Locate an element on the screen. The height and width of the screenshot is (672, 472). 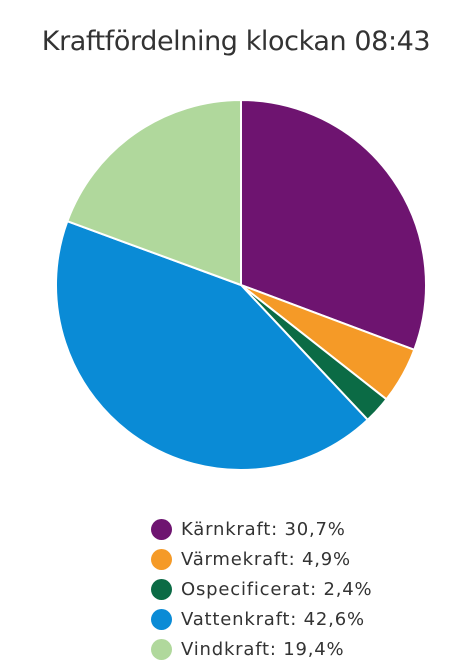
legend-item: Värmekraft: 4,9% is located at coordinates (301, 559).